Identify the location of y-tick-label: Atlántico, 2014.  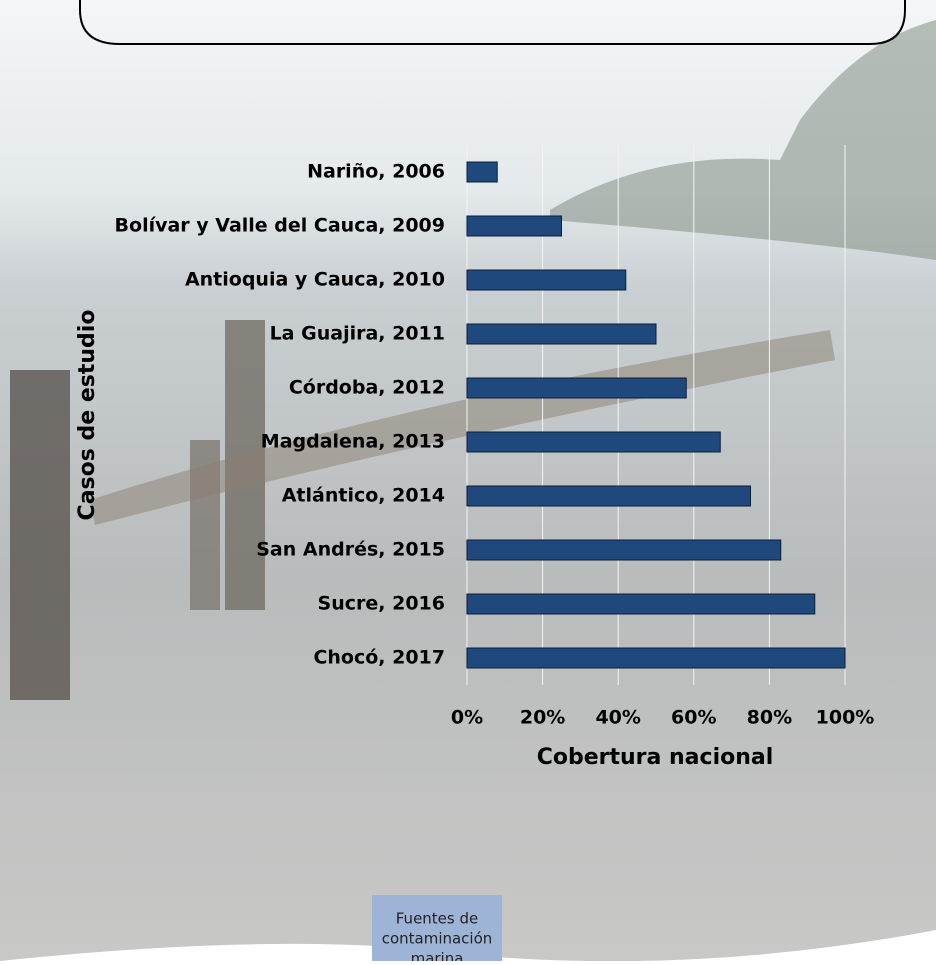
(363, 496).